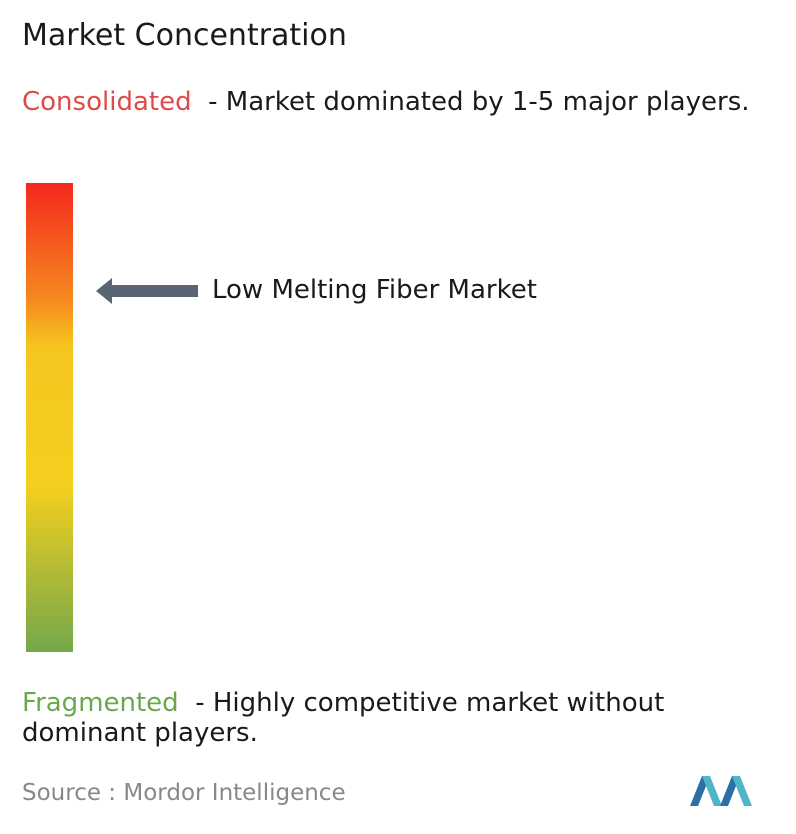  Describe the element at coordinates (147, 291) in the screenshot. I see `marker-arrow` at that location.